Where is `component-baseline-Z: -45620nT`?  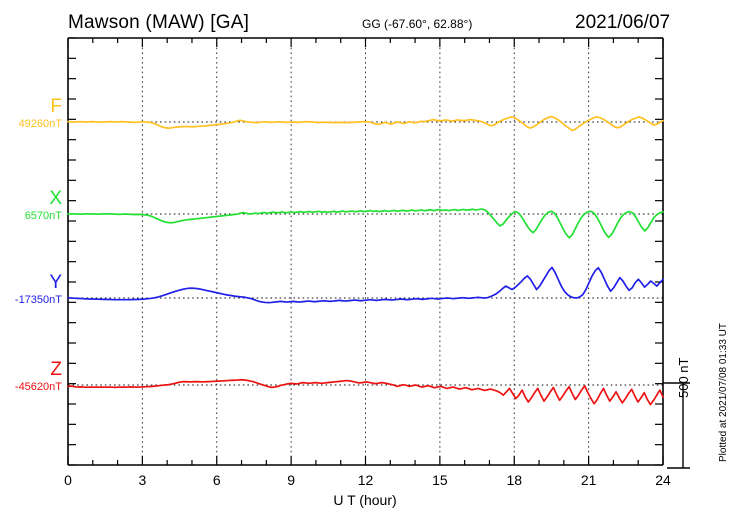 component-baseline-Z: -45620nT is located at coordinates (38, 387).